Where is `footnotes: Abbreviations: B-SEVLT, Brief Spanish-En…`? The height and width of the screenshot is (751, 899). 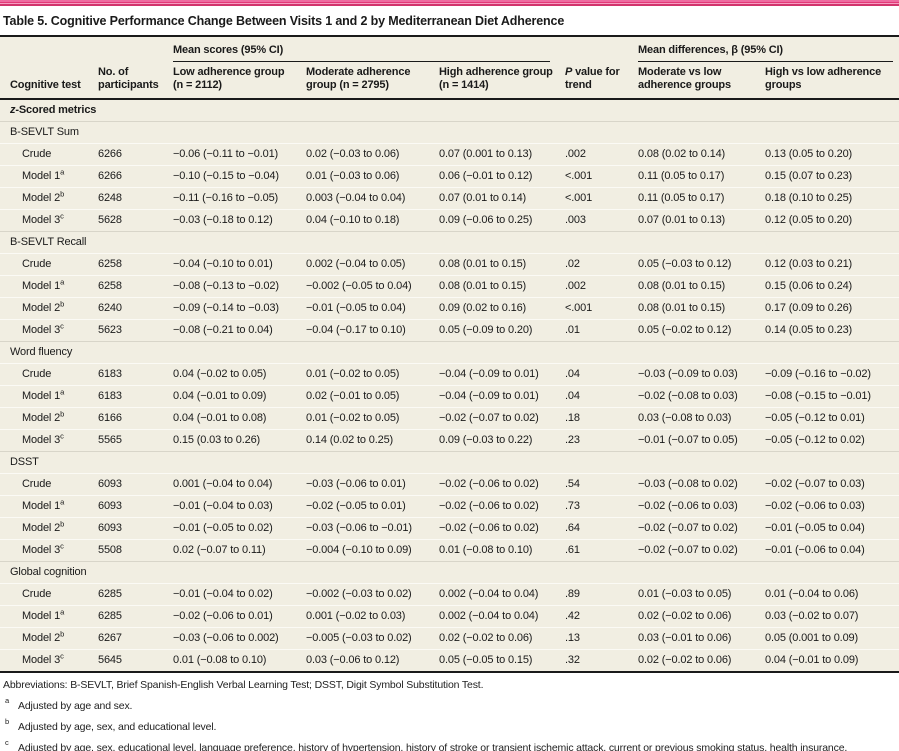
footnotes: Abbreviations: B-SEVLT, Brief Spanish-En… is located at coordinates (449, 712).